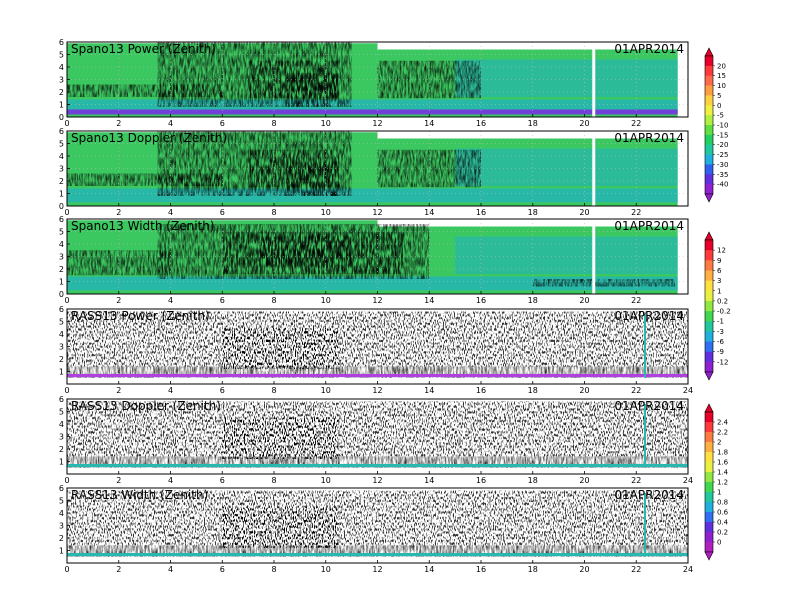 The height and width of the screenshot is (612, 792). I want to click on panel-title: Spano13 Power (Zenith), so click(143, 49).